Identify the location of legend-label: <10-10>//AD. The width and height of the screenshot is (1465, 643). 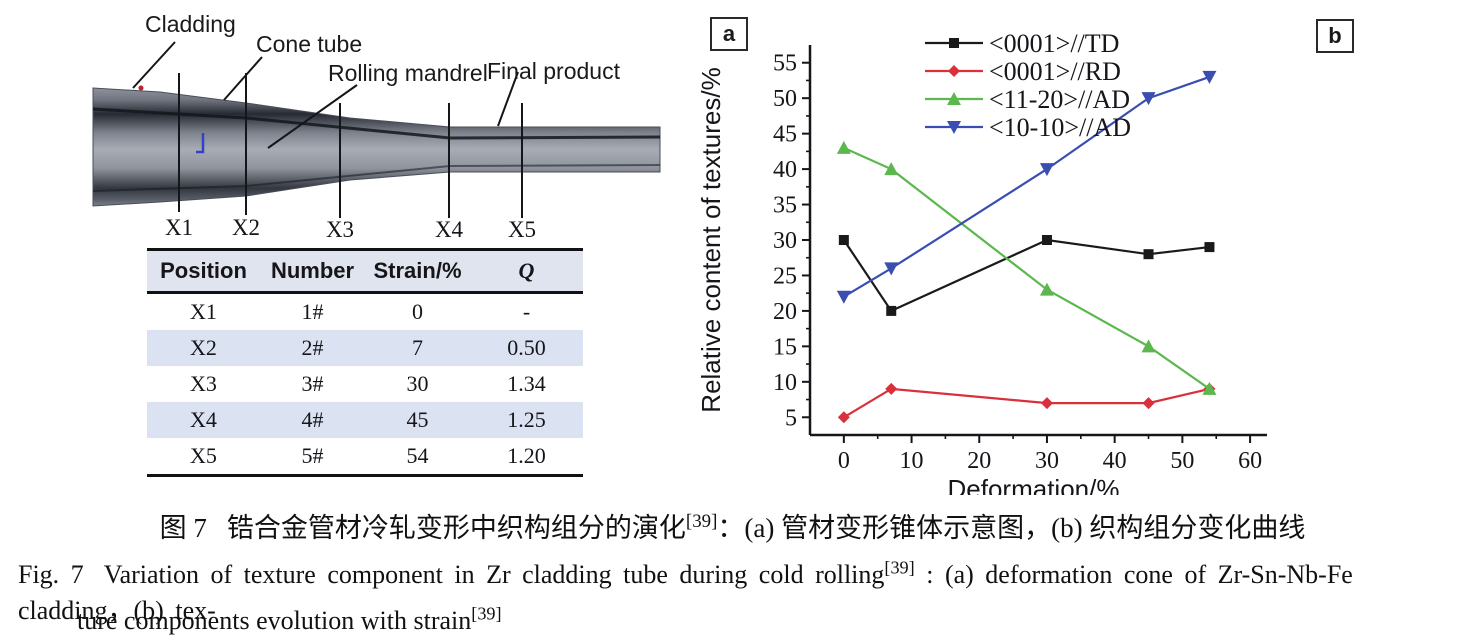
(1060, 127).